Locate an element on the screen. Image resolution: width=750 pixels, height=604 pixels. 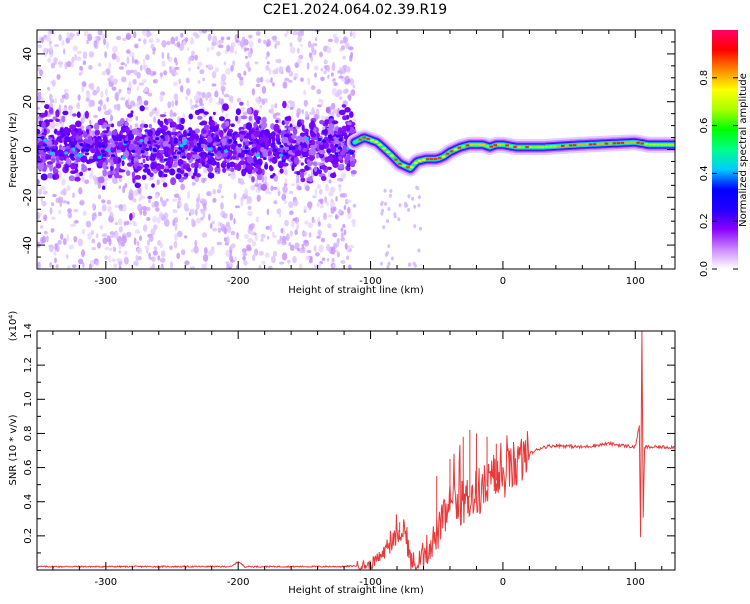
x-tick-label: -100 is located at coordinates (370, 281).